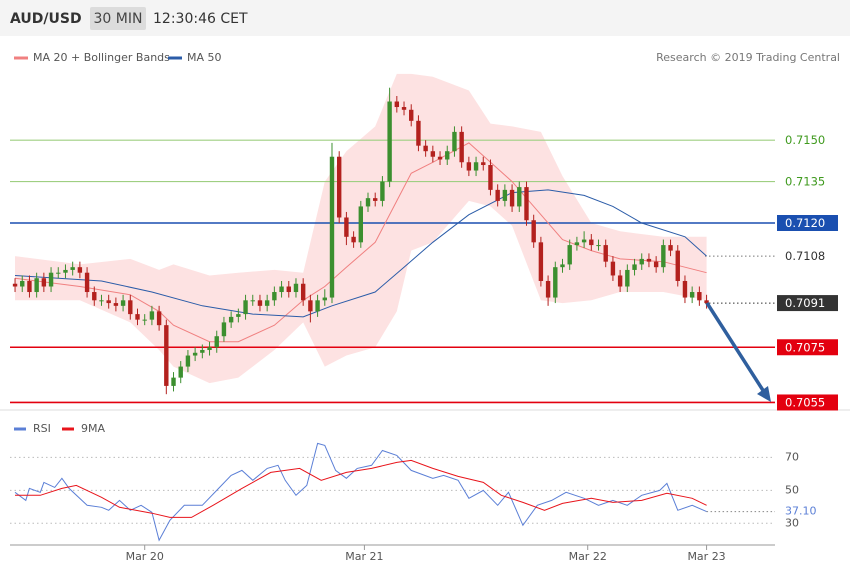 This screenshot has height=576, width=850. I want to click on interval: 30 MIN, so click(118, 19).